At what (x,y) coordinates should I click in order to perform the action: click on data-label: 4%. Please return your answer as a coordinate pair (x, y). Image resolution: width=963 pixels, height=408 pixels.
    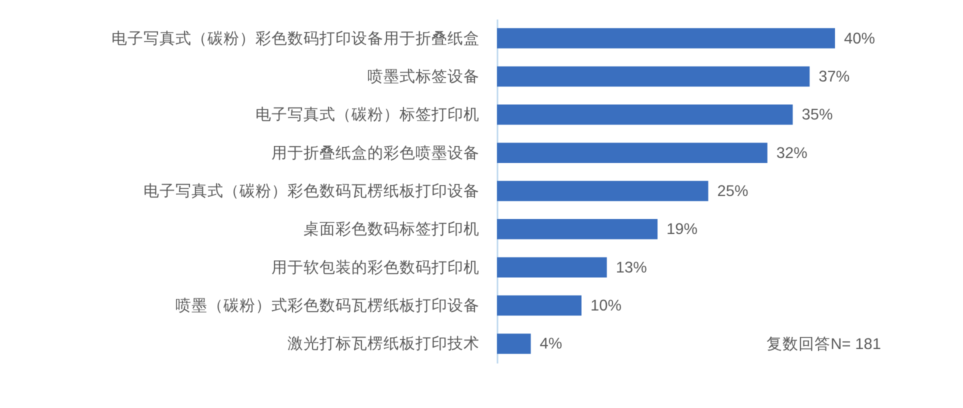
    Looking at the image, I should click on (551, 344).